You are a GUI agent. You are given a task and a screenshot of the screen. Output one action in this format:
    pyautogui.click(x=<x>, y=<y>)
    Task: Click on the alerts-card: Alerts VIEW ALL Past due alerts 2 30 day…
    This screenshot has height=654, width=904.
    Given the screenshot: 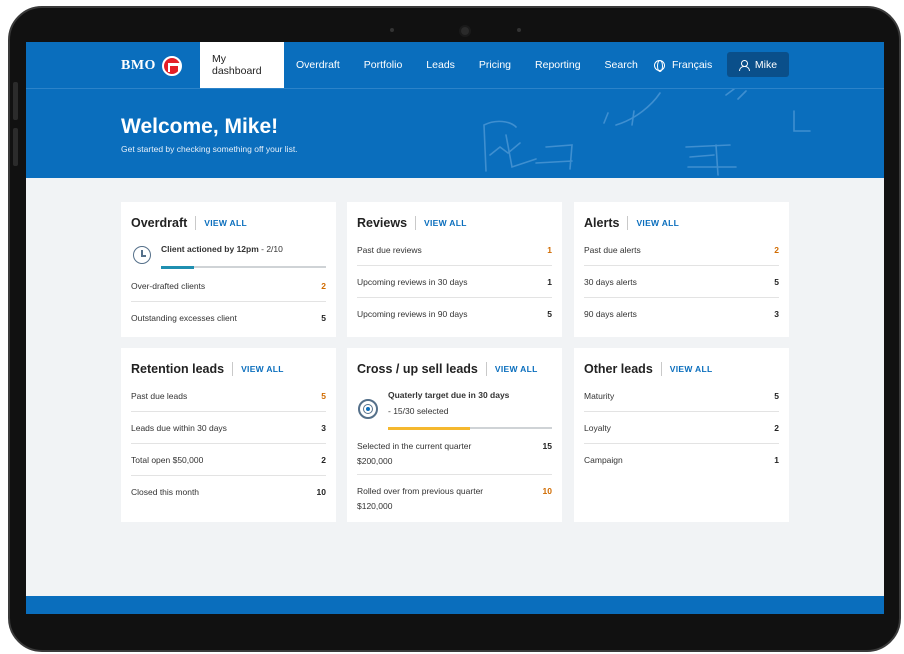 What is the action you would take?
    pyautogui.click(x=681, y=269)
    